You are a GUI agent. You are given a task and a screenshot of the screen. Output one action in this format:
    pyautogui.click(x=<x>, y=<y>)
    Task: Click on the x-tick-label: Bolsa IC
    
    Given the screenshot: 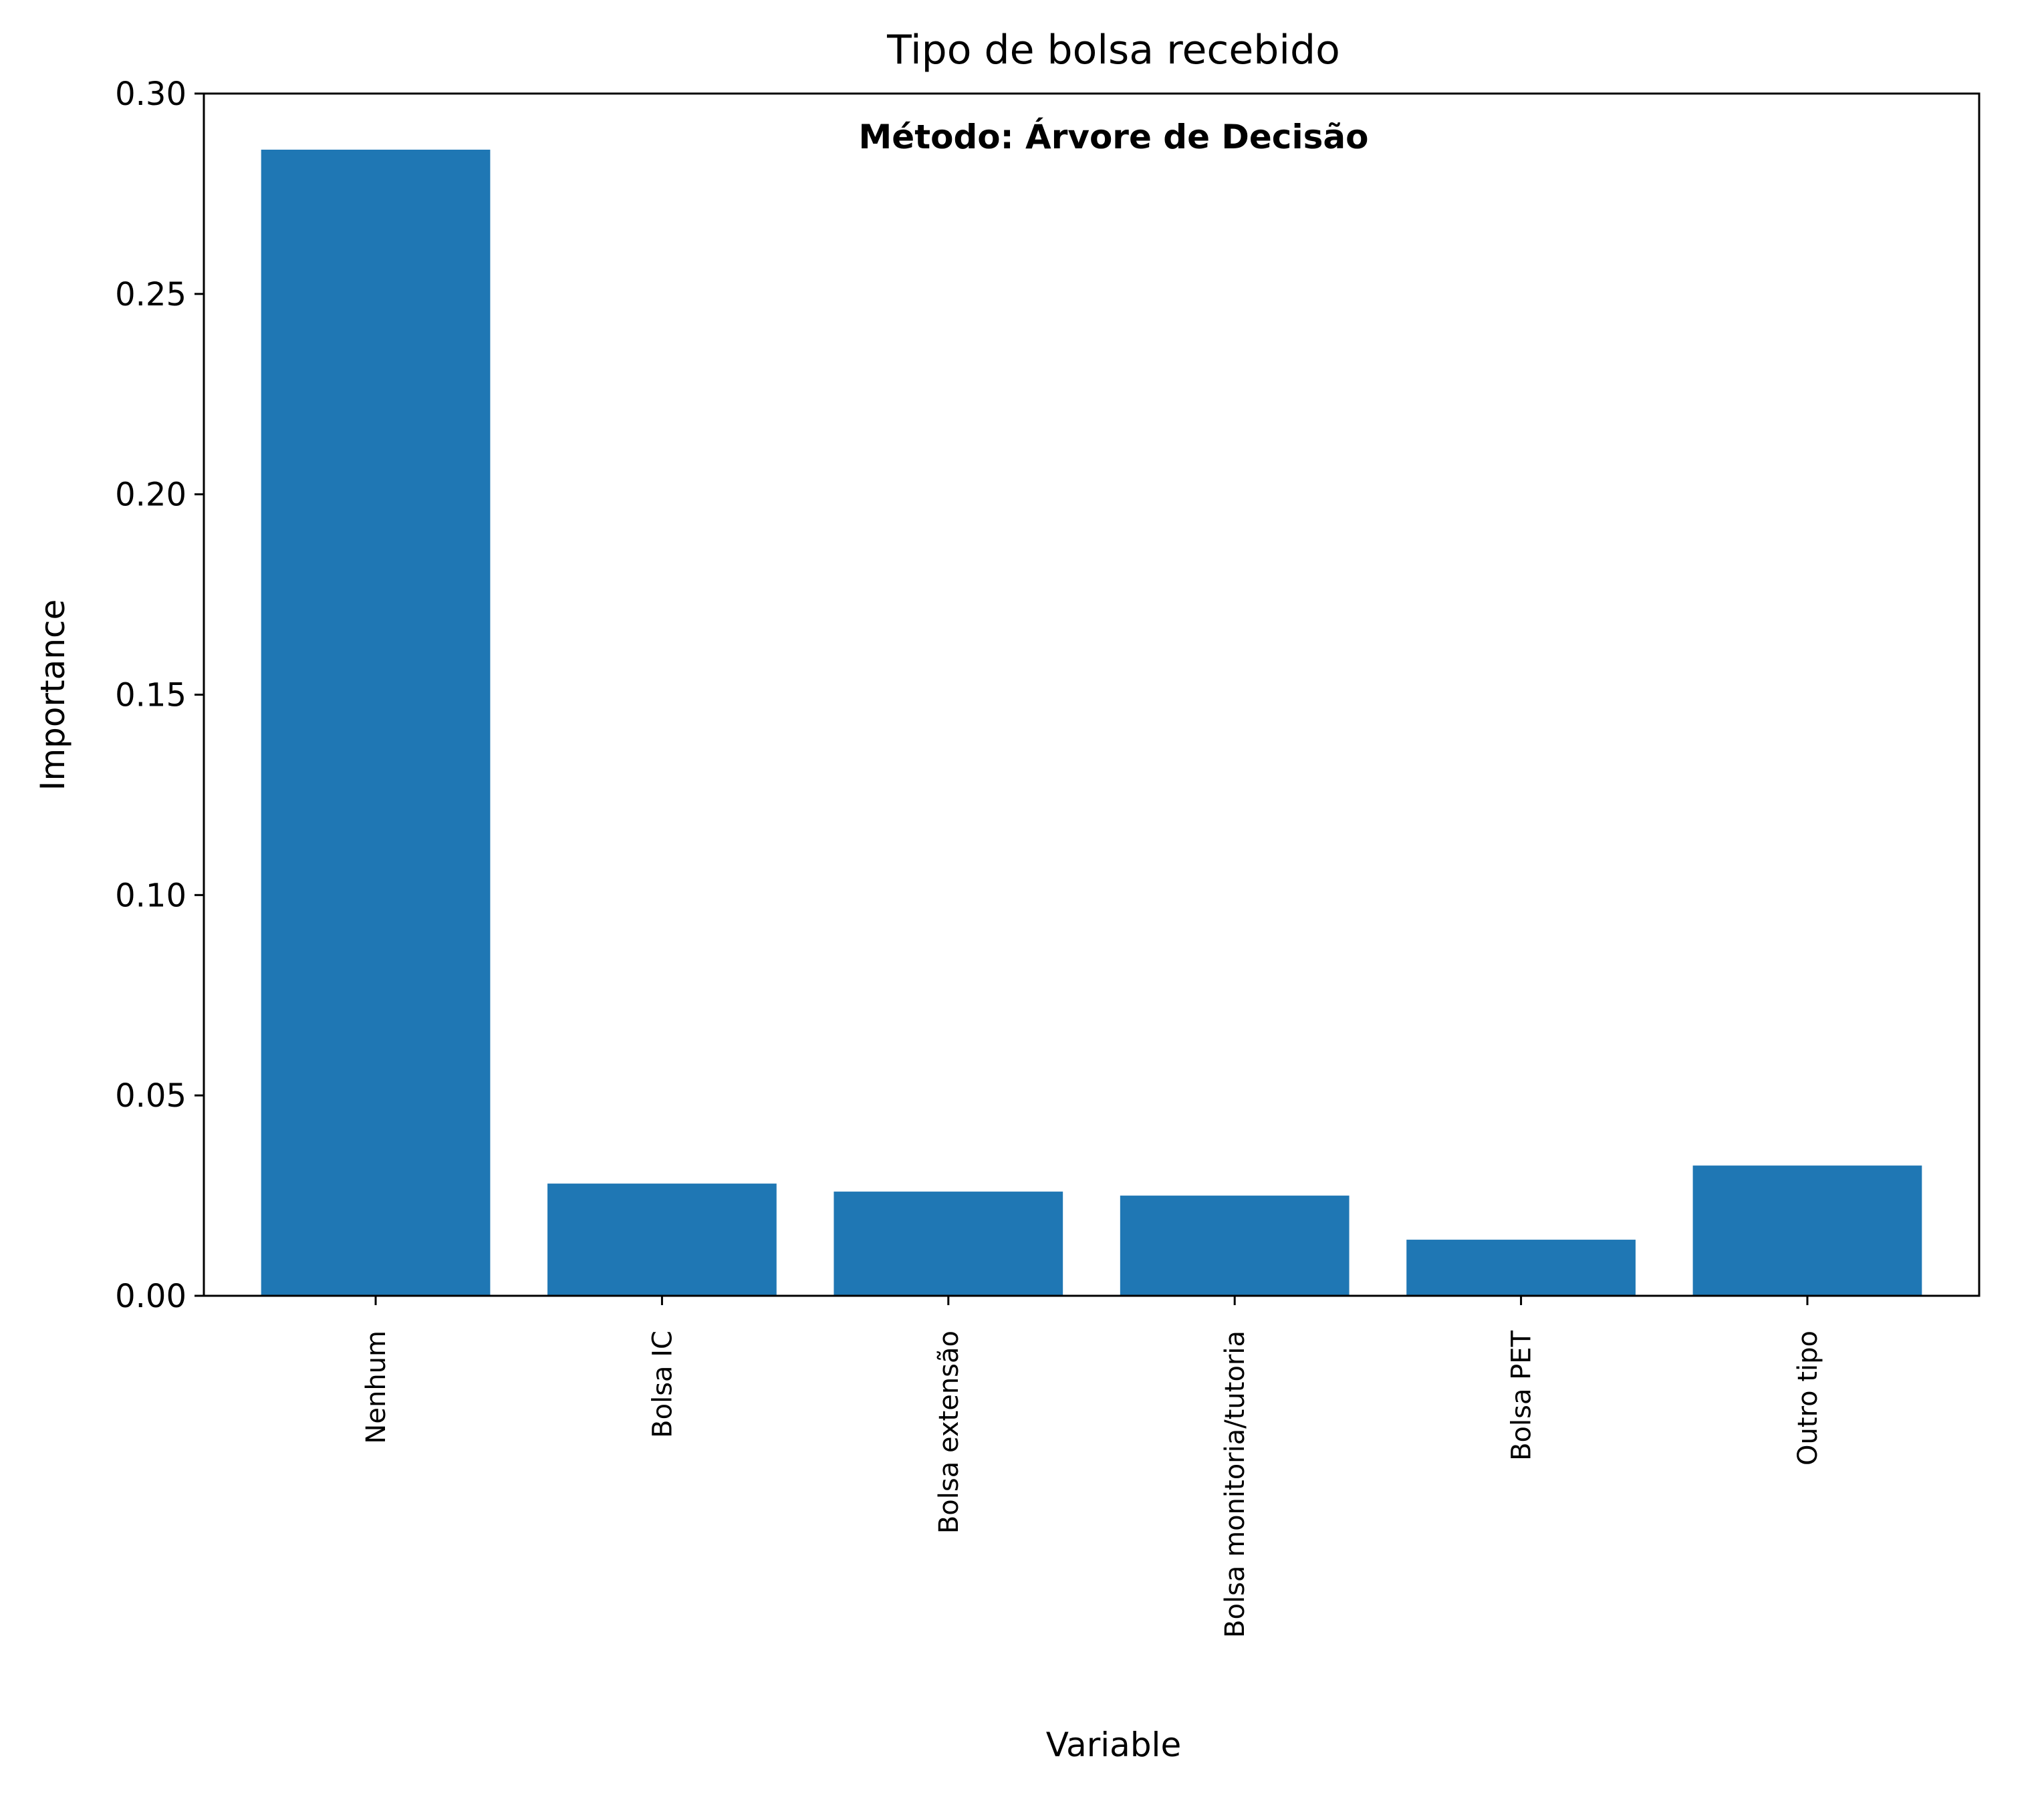 What is the action you would take?
    pyautogui.click(x=662, y=1384)
    